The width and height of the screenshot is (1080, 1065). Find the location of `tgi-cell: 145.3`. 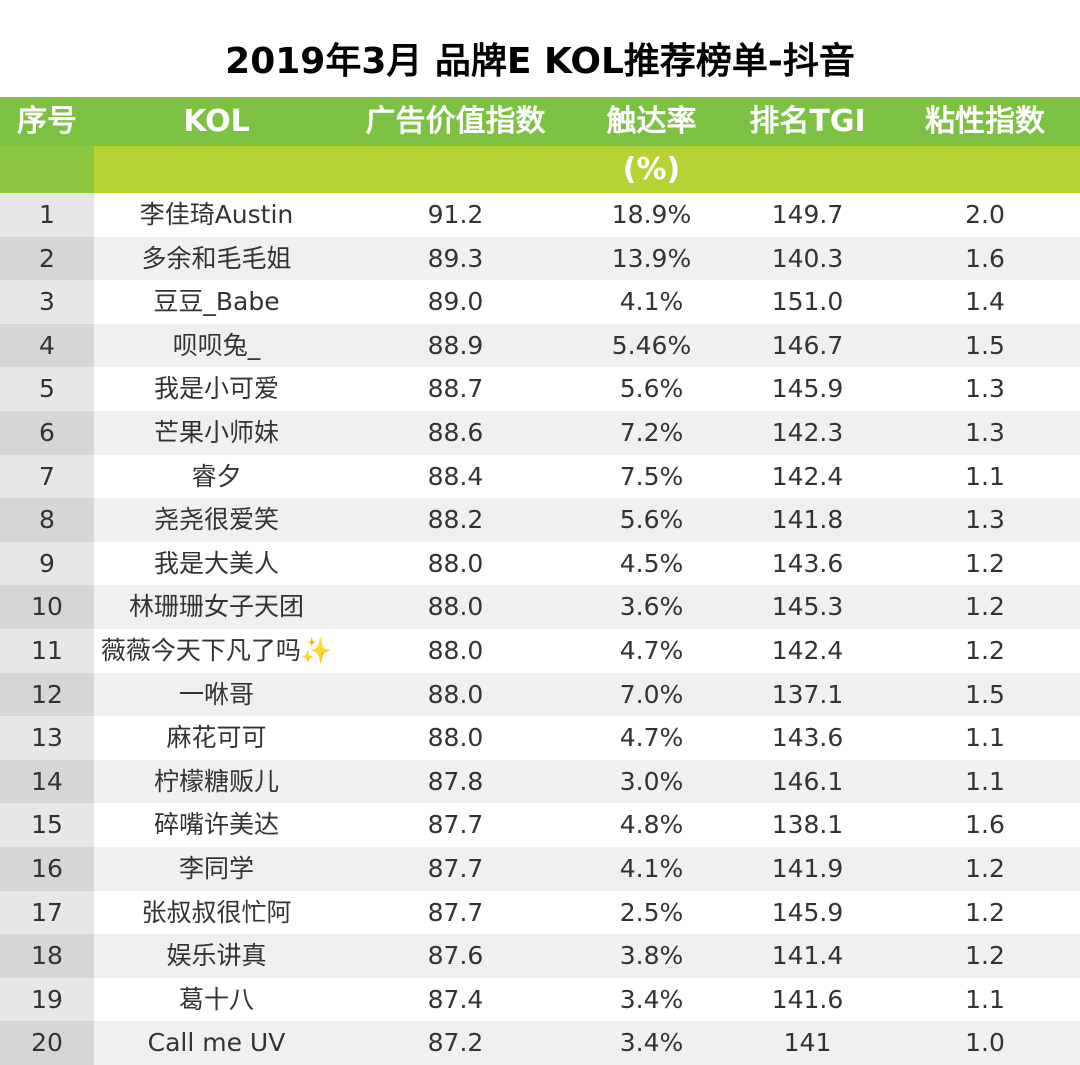

tgi-cell: 145.3 is located at coordinates (807, 607).